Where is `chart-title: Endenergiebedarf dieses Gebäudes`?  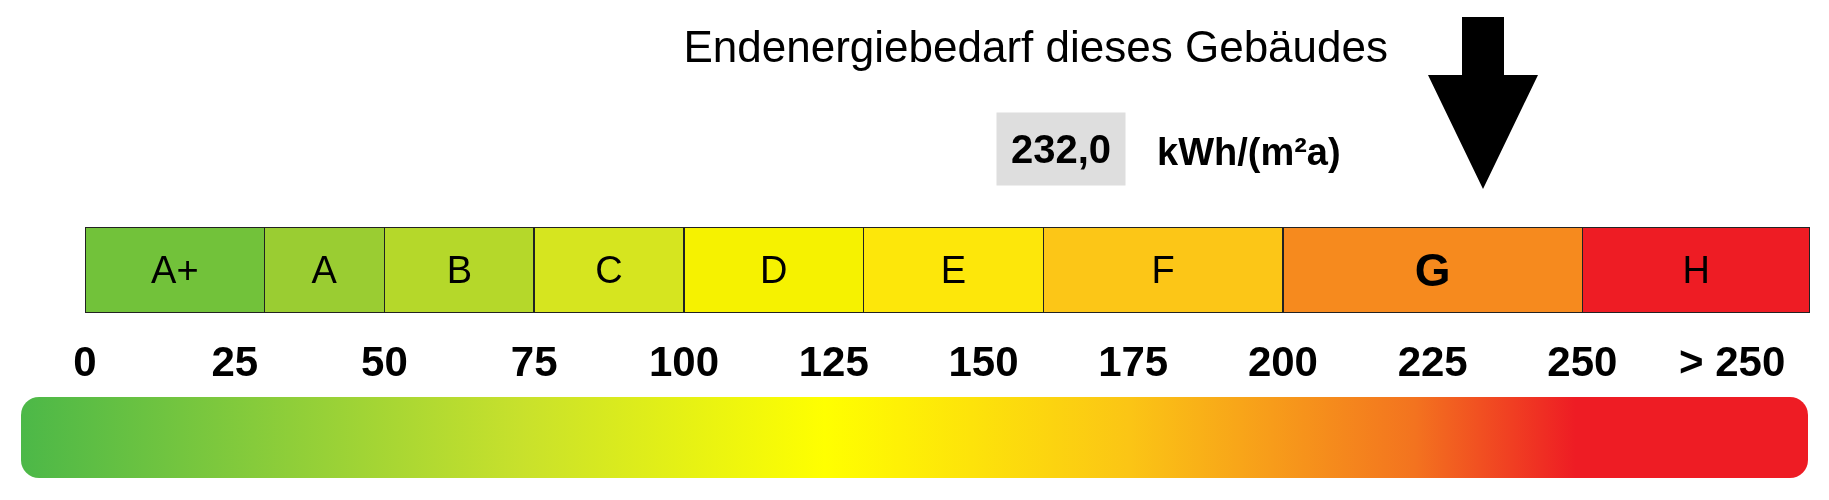 chart-title: Endenergiebedarf dieses Gebäudes is located at coordinates (1035, 47).